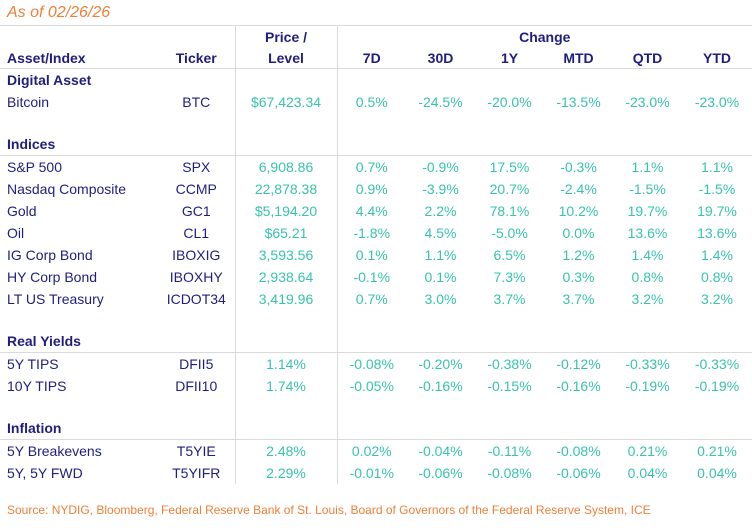  I want to click on change-mtd: -2.4%, so click(578, 189).